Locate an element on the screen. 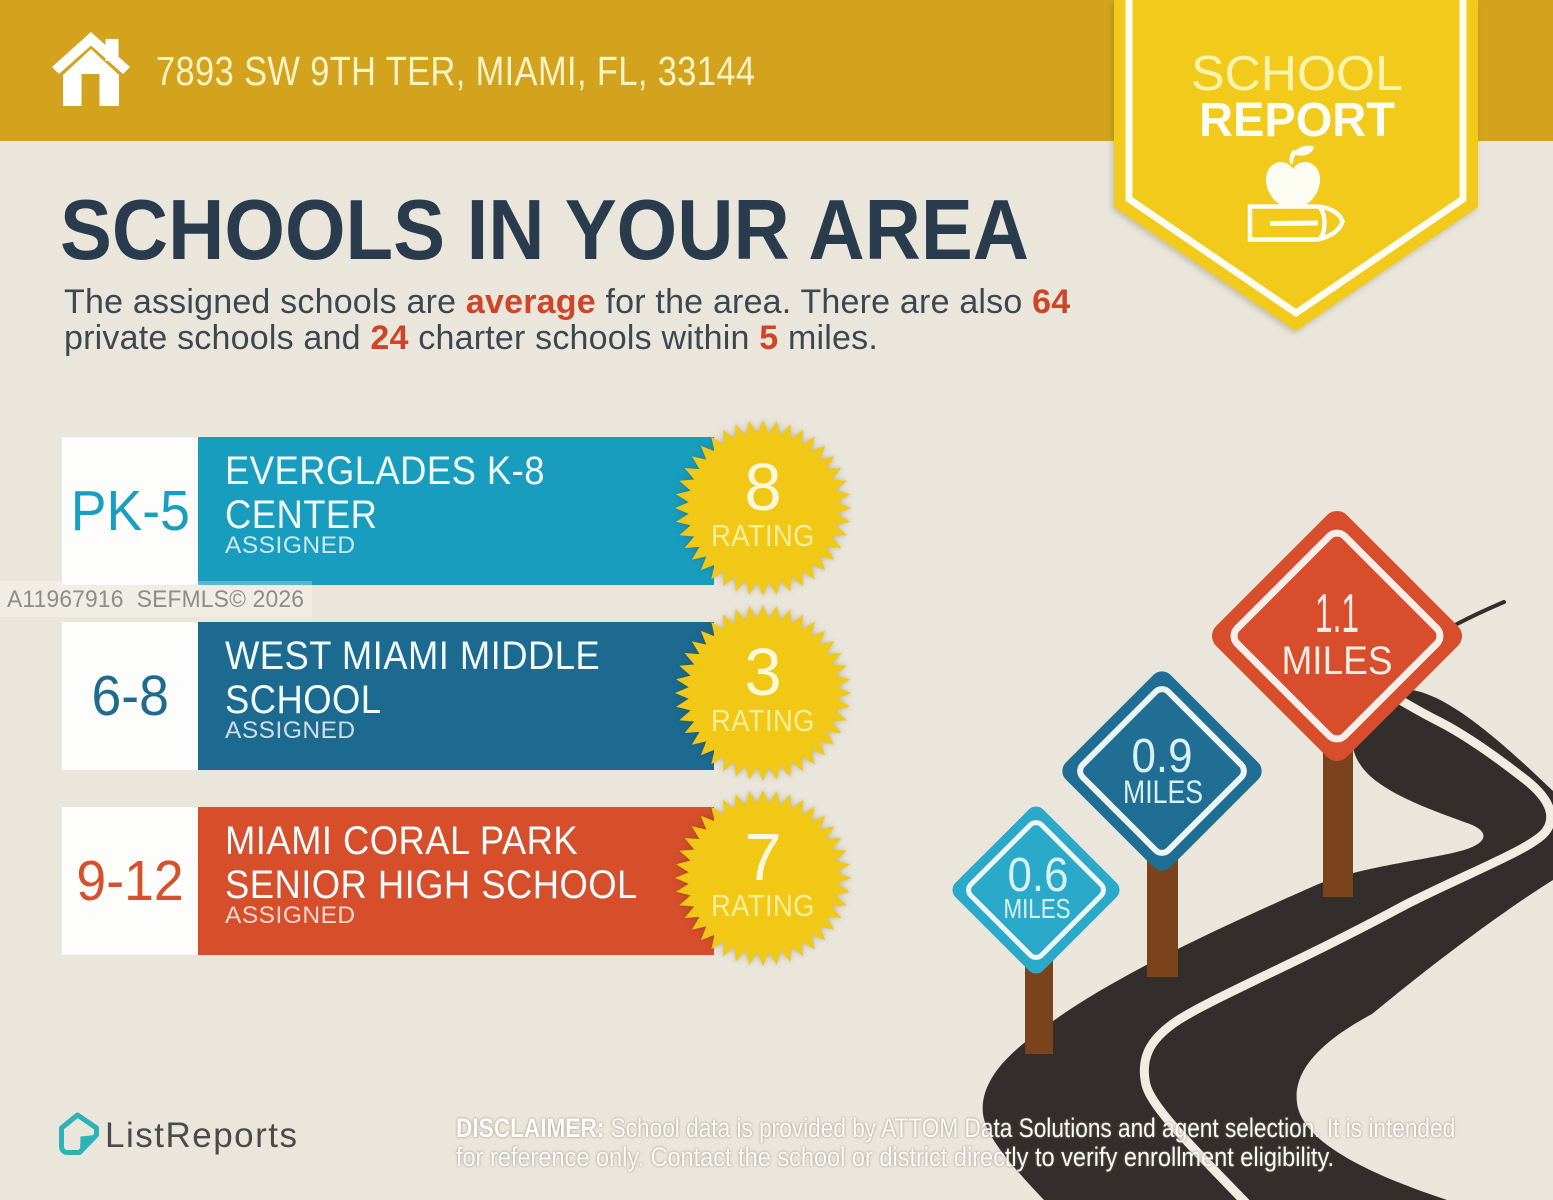  svg-text: SCHOOL is located at coordinates (1297, 74).